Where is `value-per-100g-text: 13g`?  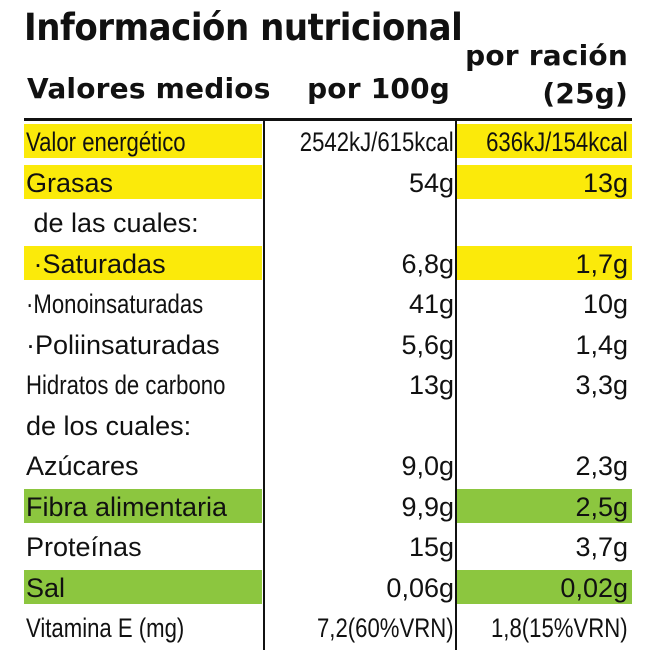 value-per-100g-text: 13g is located at coordinates (431, 385).